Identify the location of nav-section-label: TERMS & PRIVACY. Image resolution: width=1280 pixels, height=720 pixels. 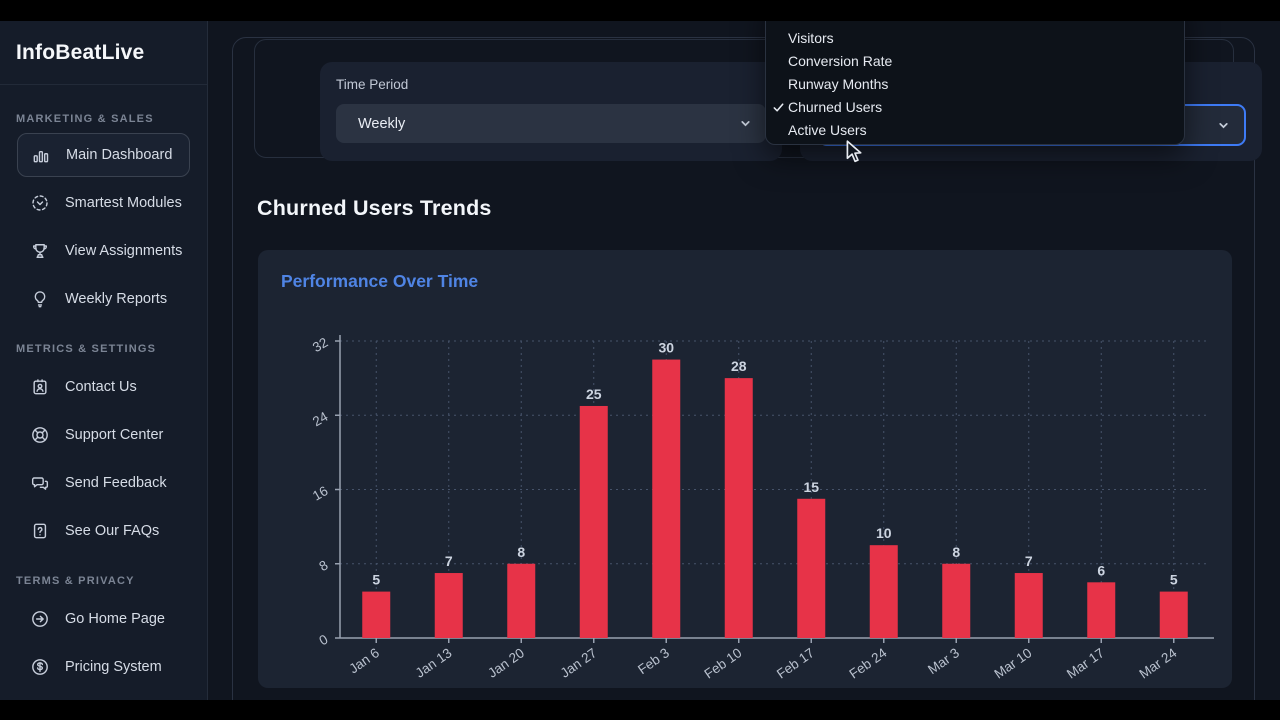
(75, 581).